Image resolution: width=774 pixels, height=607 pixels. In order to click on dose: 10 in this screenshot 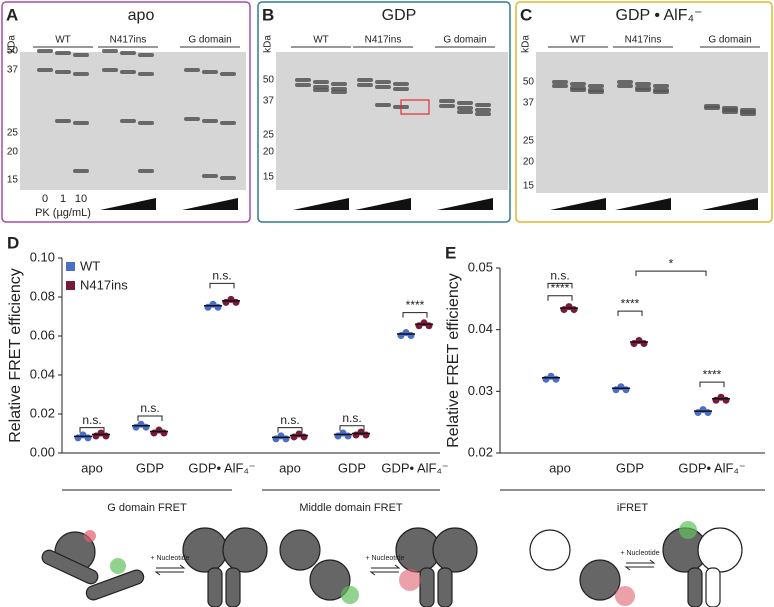, I will do `click(81, 199)`.